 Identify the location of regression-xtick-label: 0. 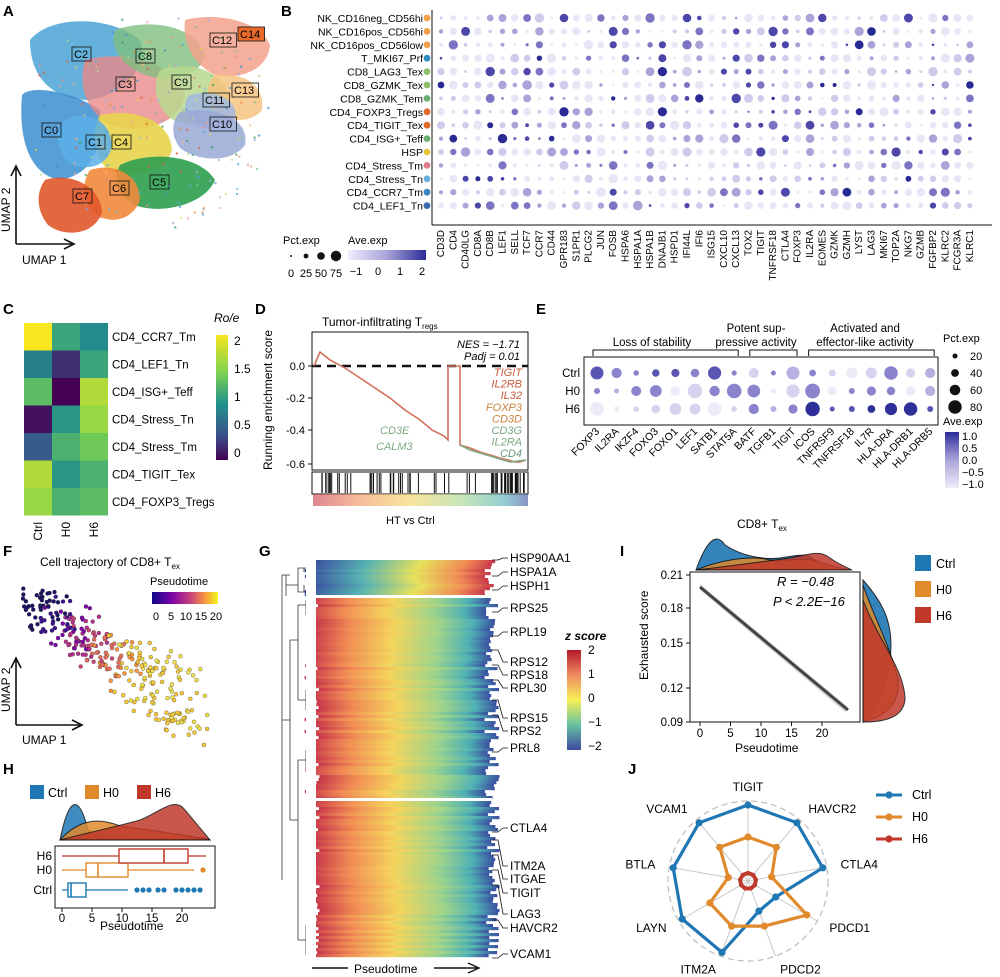
(700, 734).